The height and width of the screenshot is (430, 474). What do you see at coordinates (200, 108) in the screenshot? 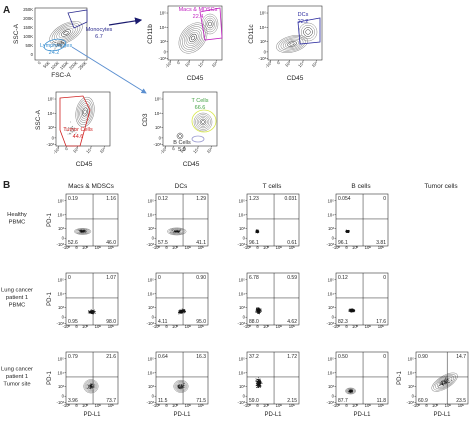
I see `t-cells-value: 66.6` at bounding box center [200, 108].